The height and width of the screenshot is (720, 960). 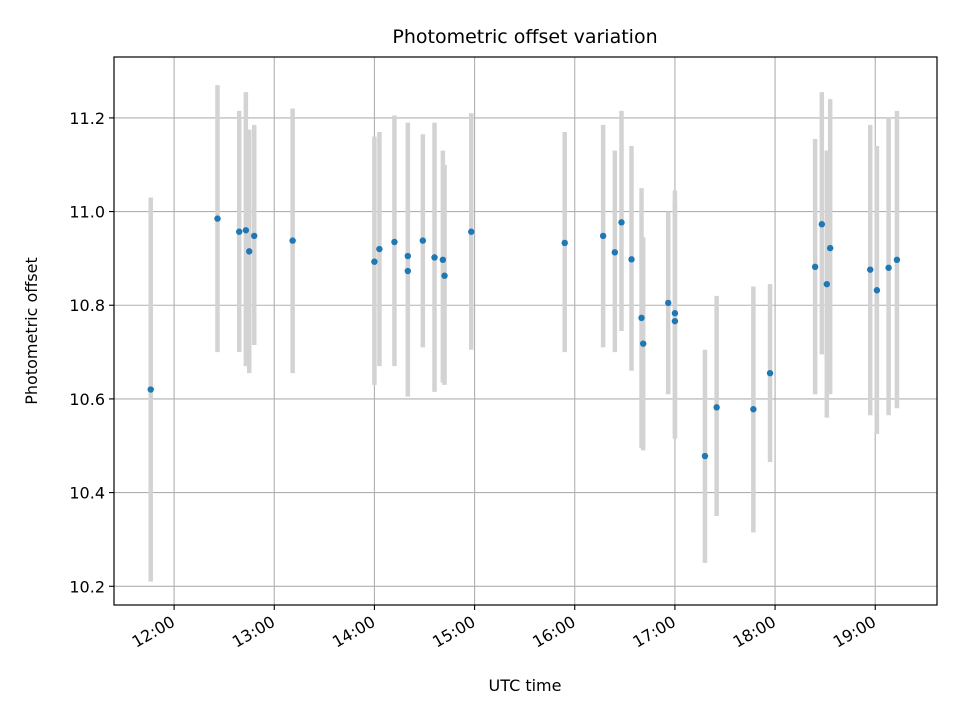 What do you see at coordinates (854, 632) in the screenshot?
I see `x-tick-label: 19:00` at bounding box center [854, 632].